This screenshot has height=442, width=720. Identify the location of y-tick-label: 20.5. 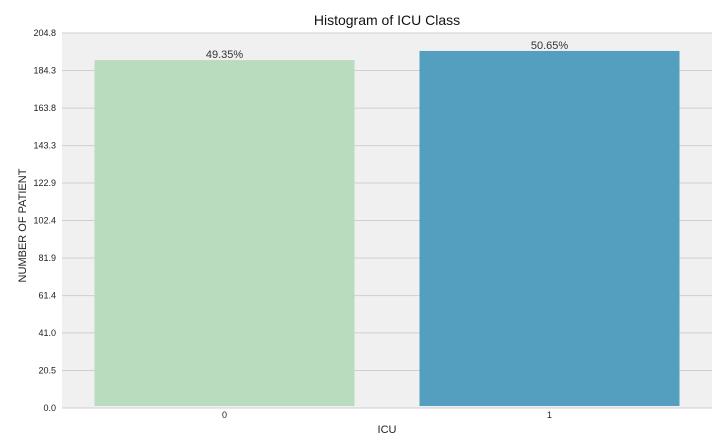
(47, 370).